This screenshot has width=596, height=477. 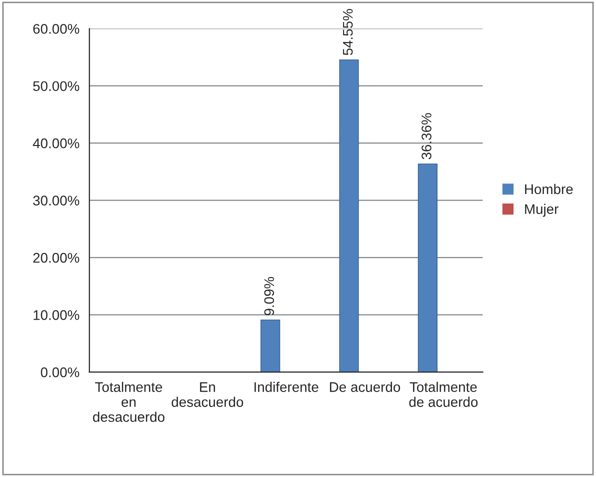 What do you see at coordinates (208, 394) in the screenshot?
I see `x-tick-label: En desacuerdo` at bounding box center [208, 394].